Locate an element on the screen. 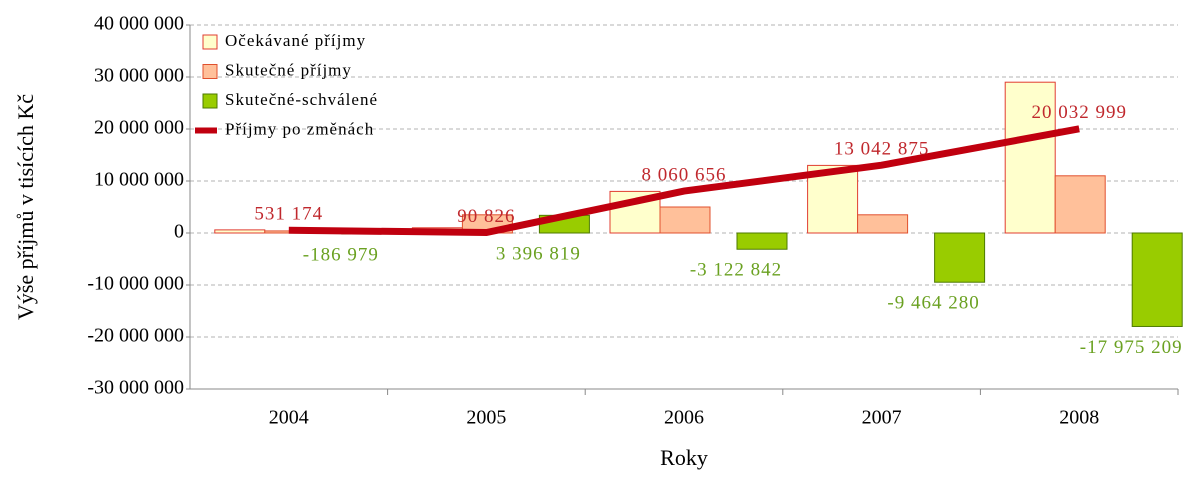 The height and width of the screenshot is (477, 1186). y-tick-label: 30 000 000 is located at coordinates (139, 76).